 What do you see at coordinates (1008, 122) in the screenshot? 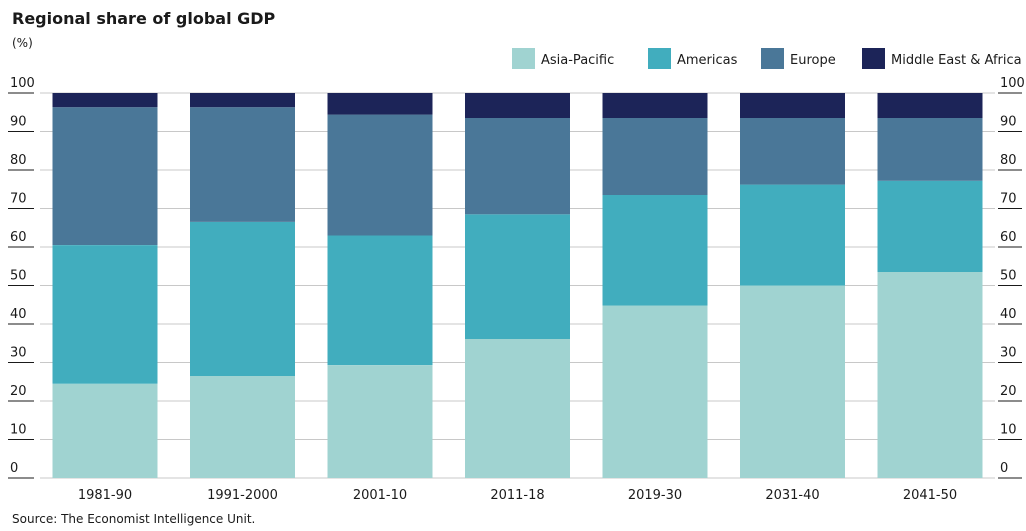
I see `y-tick-label-right: 90` at bounding box center [1008, 122].